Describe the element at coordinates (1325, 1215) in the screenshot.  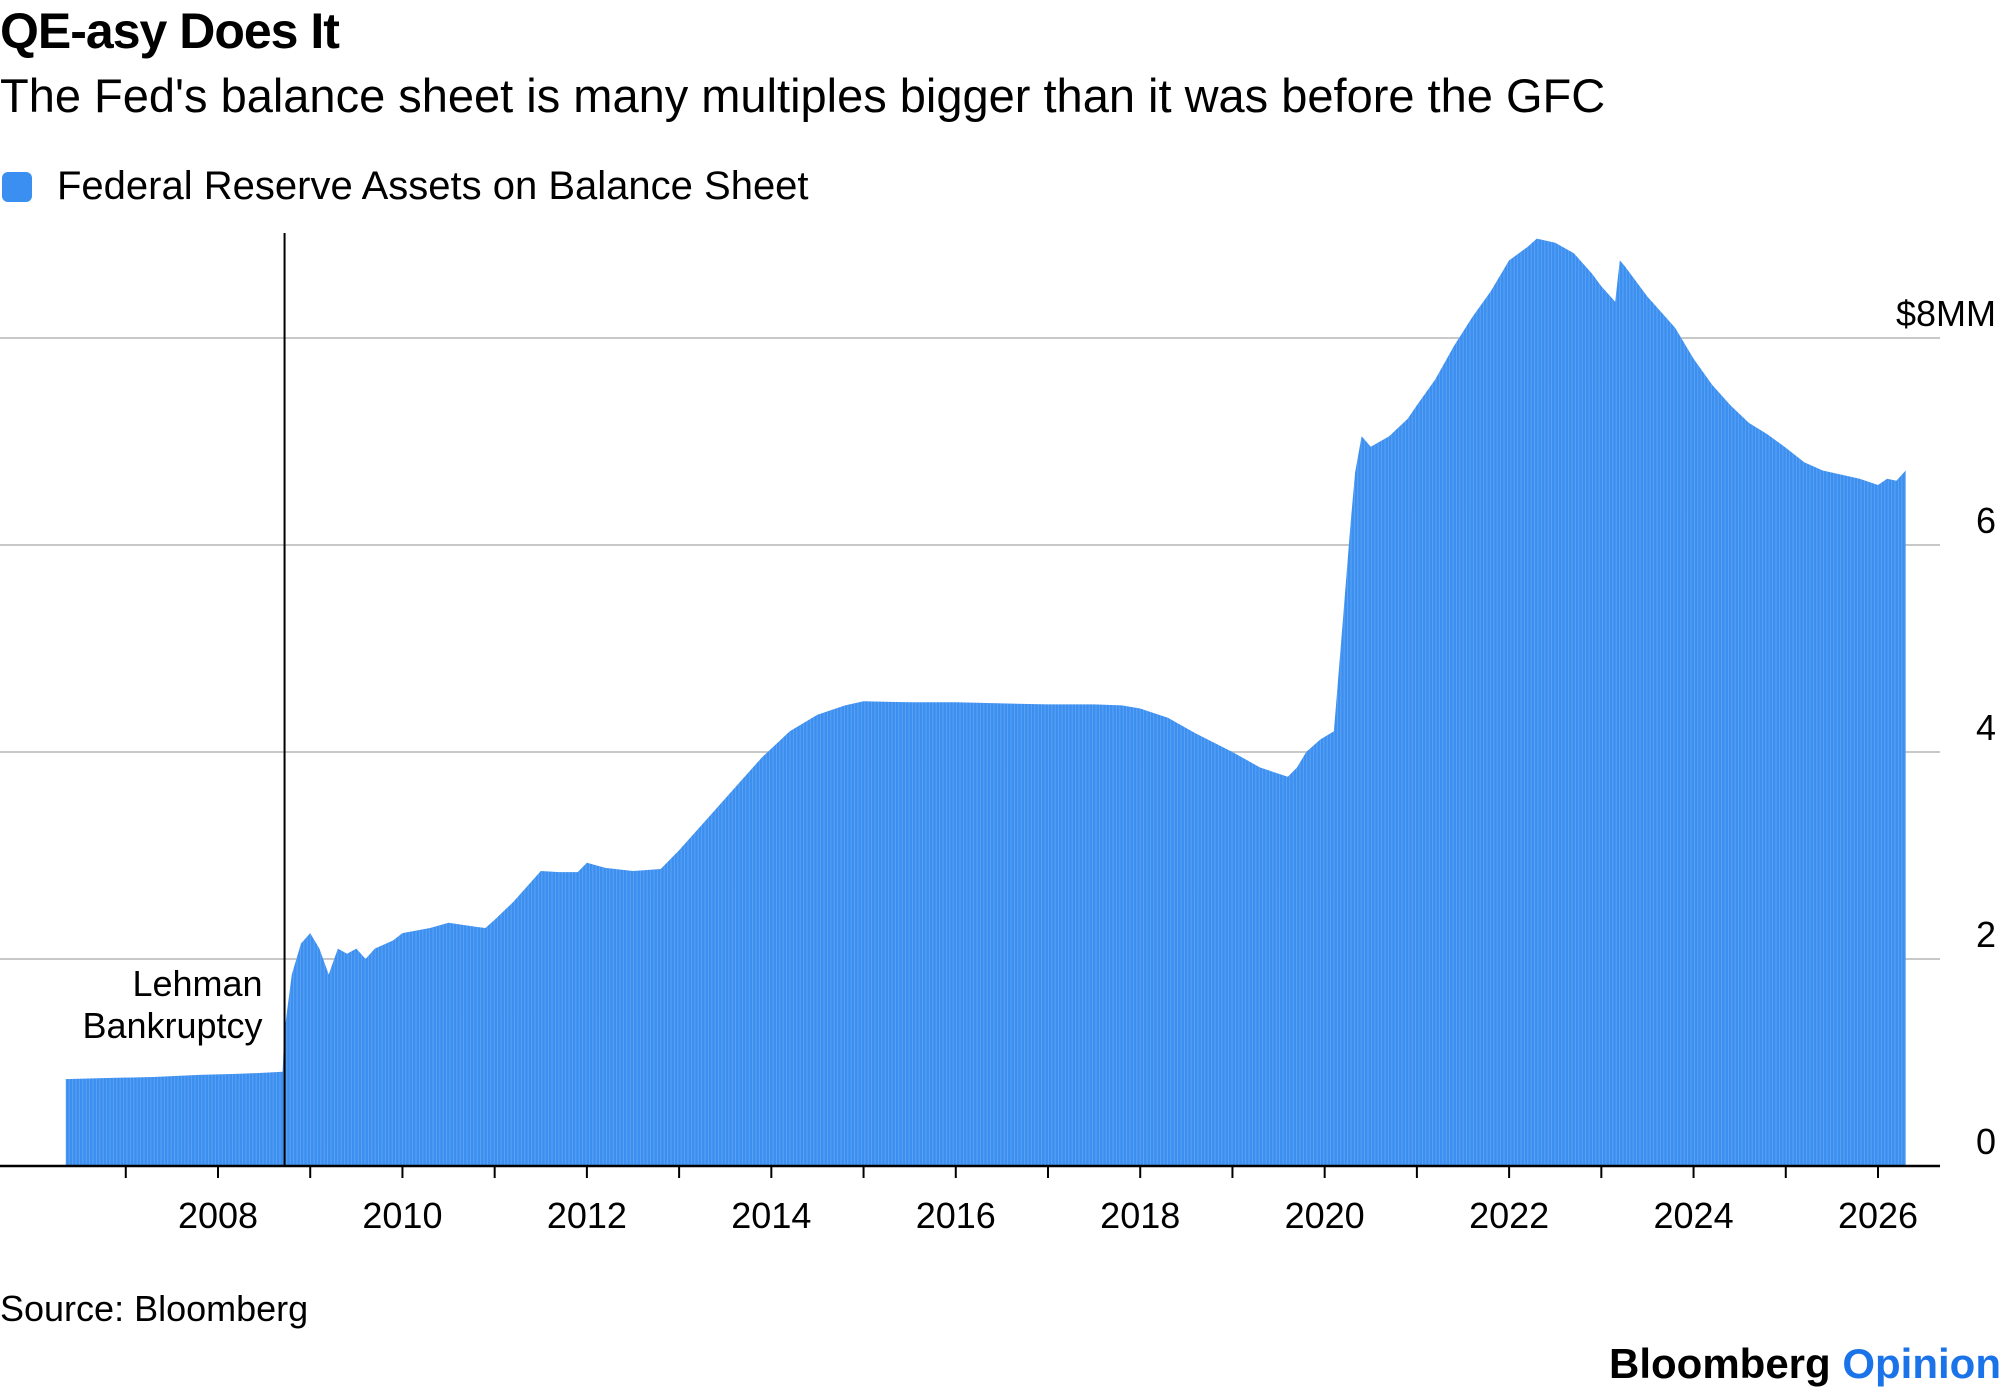
I see `x-tick-label-2020: 2020` at that location.